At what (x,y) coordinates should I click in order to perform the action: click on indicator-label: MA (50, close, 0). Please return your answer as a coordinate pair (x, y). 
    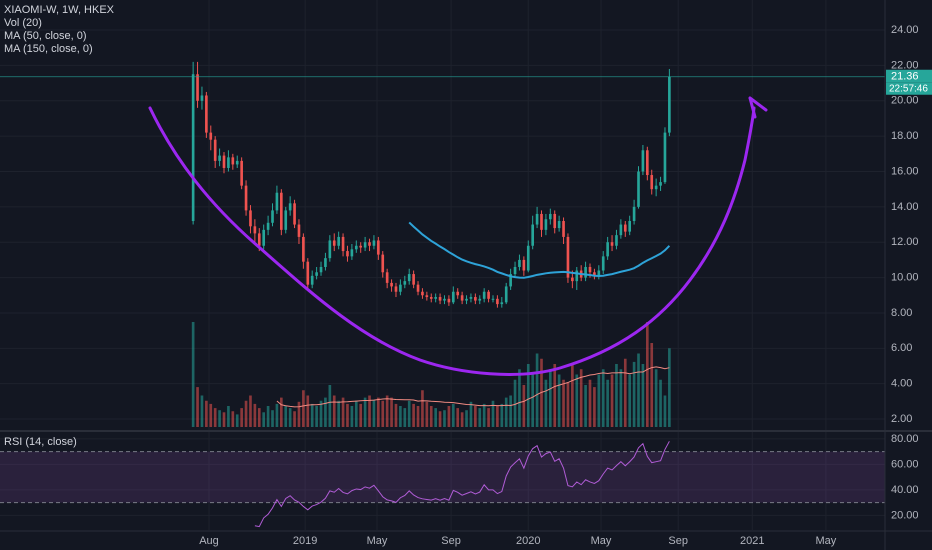
    Looking at the image, I should click on (45, 36).